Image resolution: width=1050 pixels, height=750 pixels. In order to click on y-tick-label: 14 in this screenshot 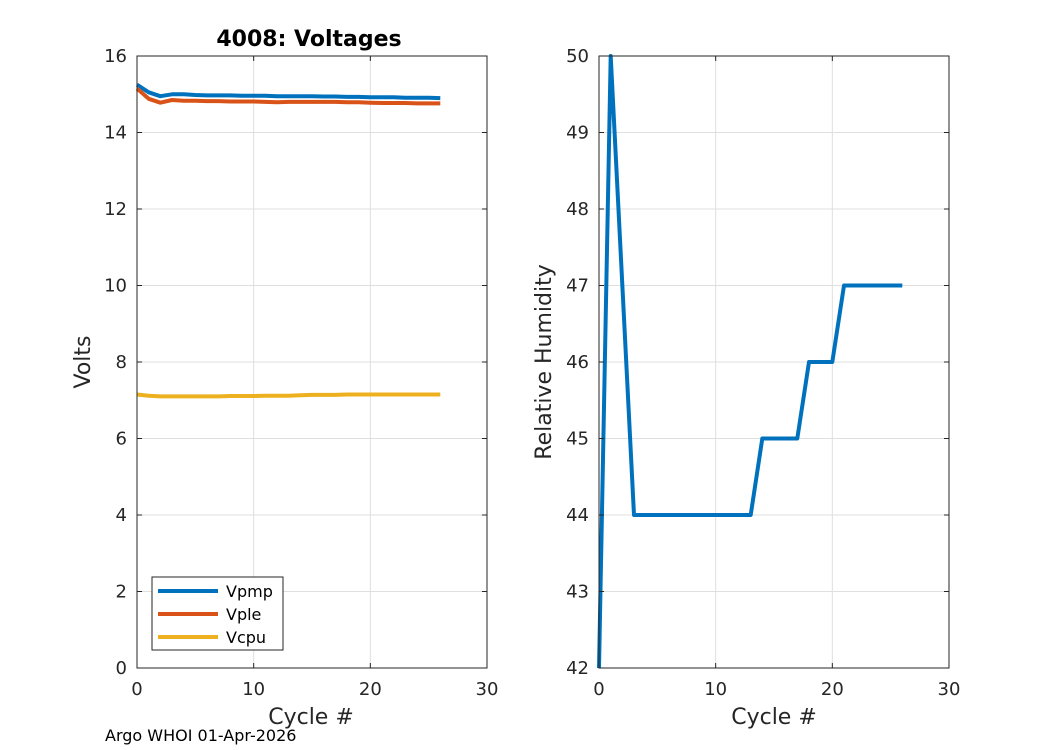, I will do `click(115, 133)`.